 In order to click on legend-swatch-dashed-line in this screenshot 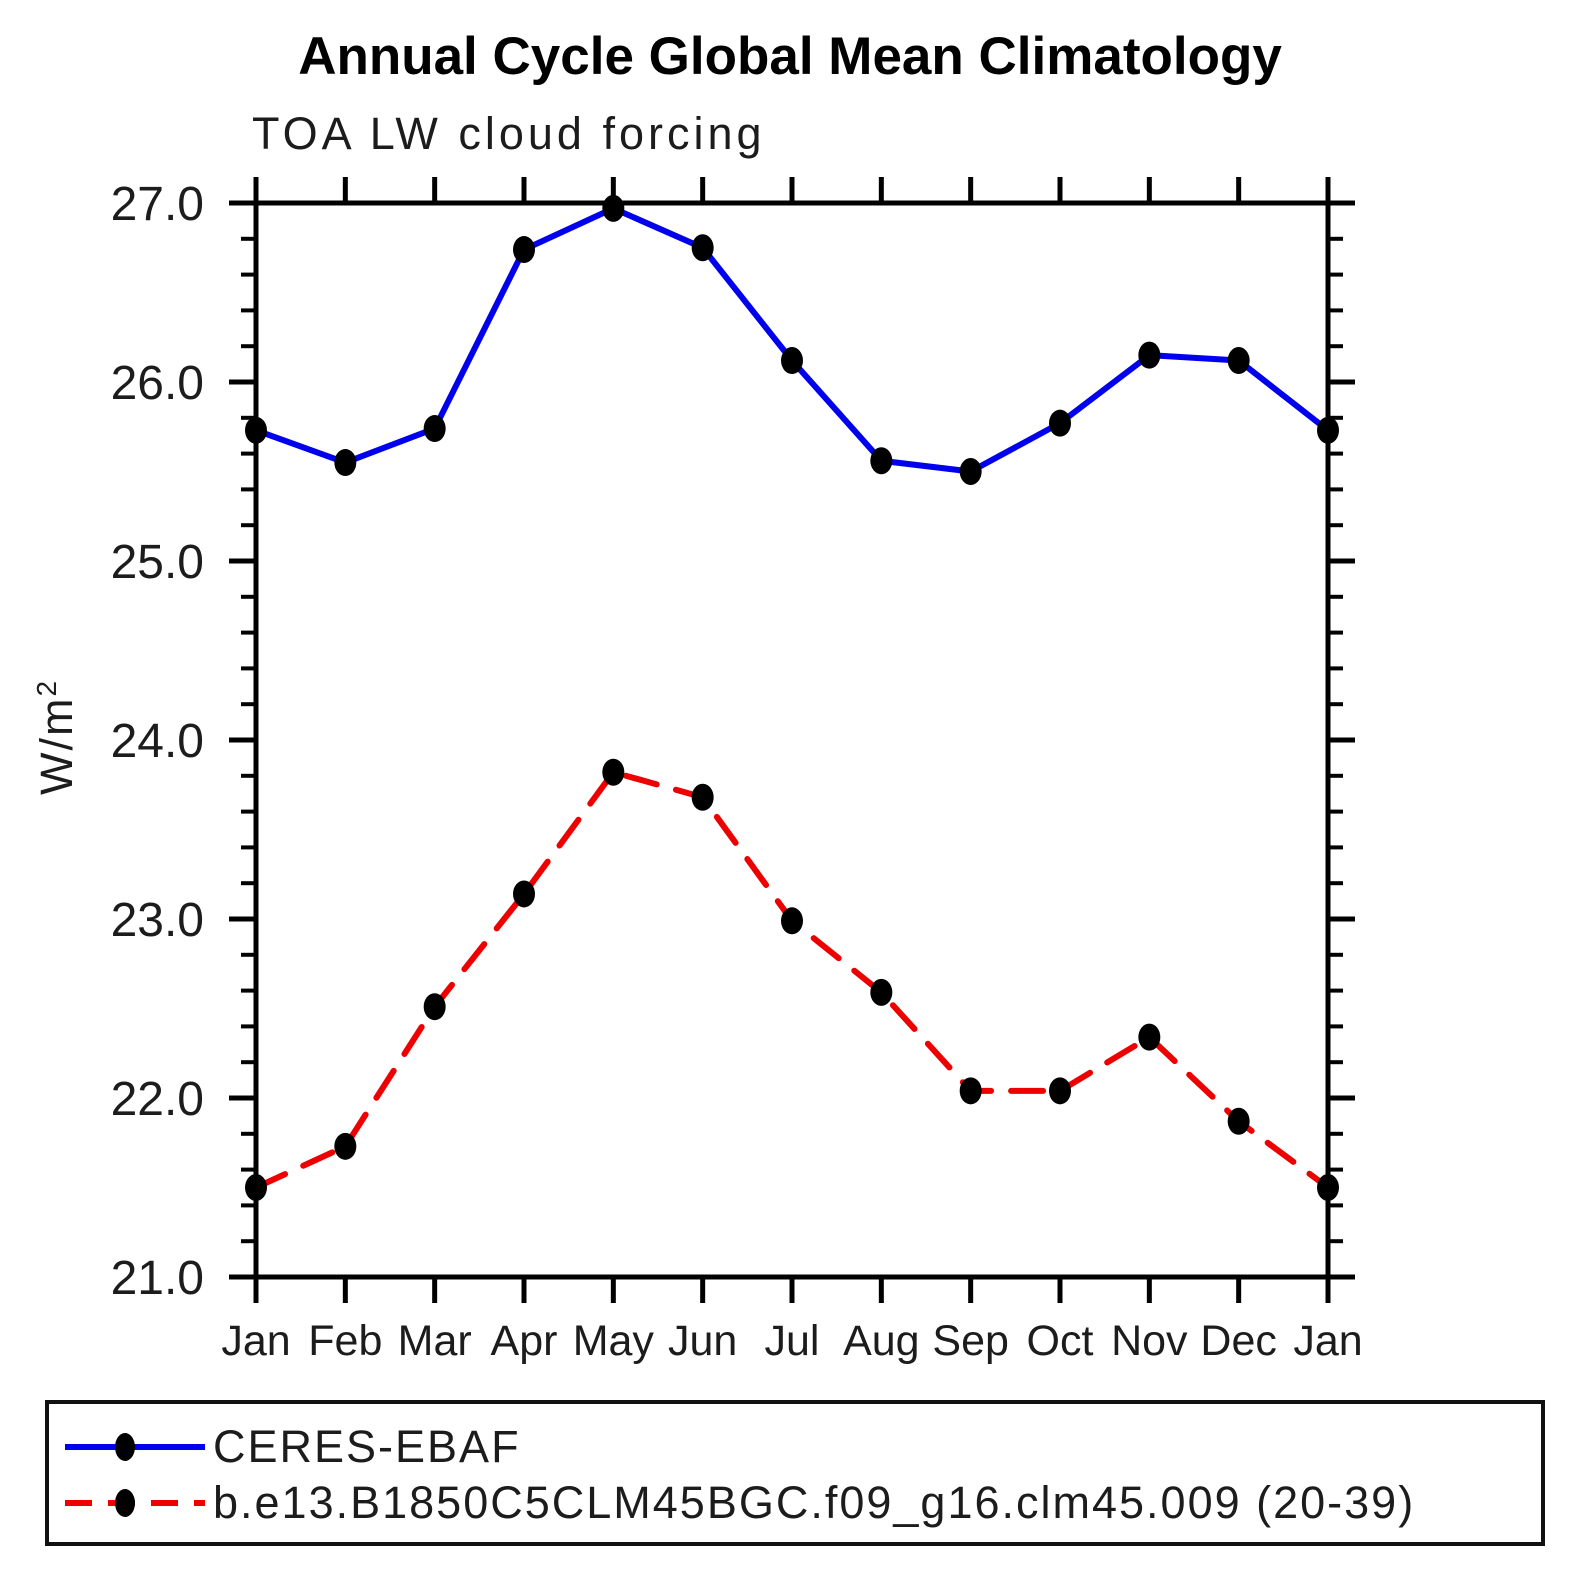, I will do `click(135, 1503)`.